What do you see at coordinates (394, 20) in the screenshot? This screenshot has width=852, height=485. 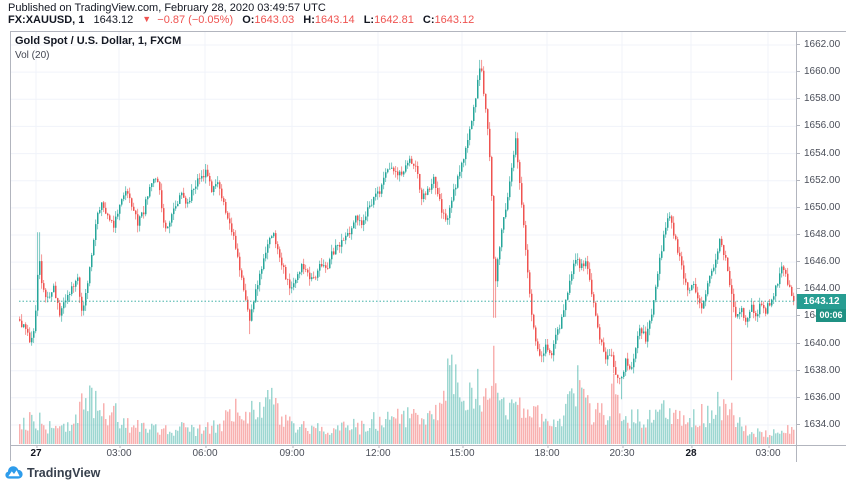 I see `low-value: 1642.81` at bounding box center [394, 20].